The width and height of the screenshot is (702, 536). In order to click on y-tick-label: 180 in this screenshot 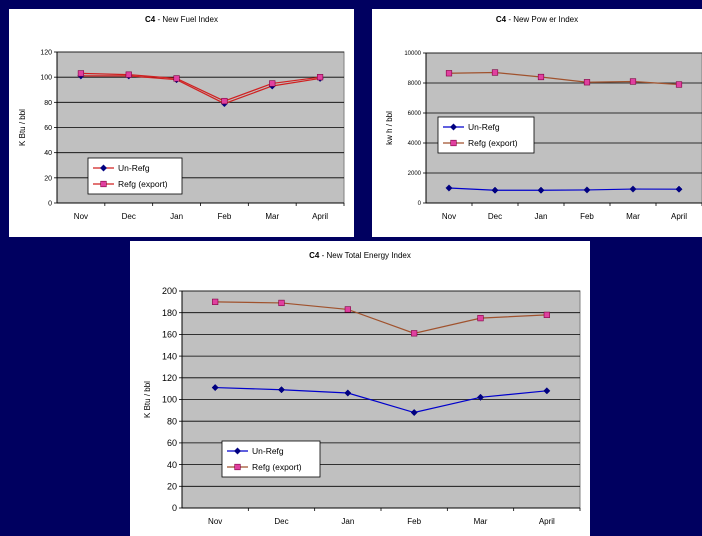, I will do `click(169, 313)`.